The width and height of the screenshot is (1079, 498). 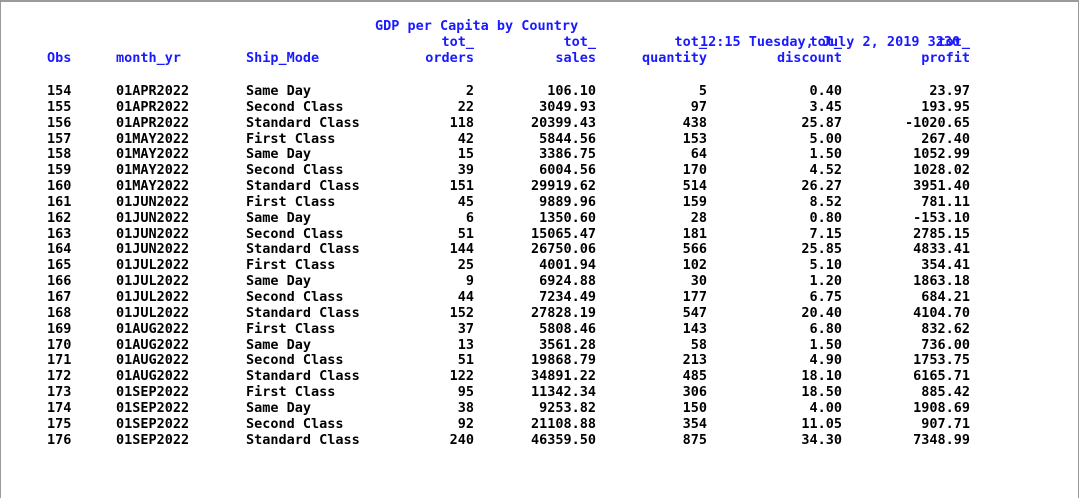 I want to click on cell-tot-quantity: 170, so click(x=694, y=170).